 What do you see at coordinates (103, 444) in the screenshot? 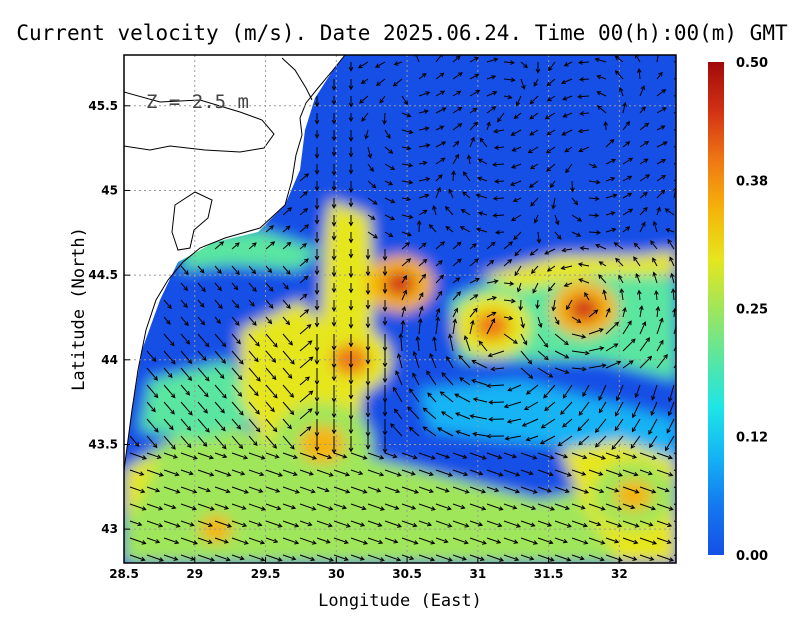
I see `y-tick-label: 43.5` at bounding box center [103, 444].